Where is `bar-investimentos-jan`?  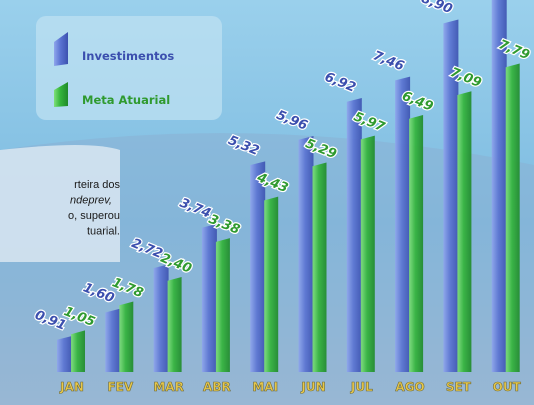
bar-investimentos-jan is located at coordinates (64, 353).